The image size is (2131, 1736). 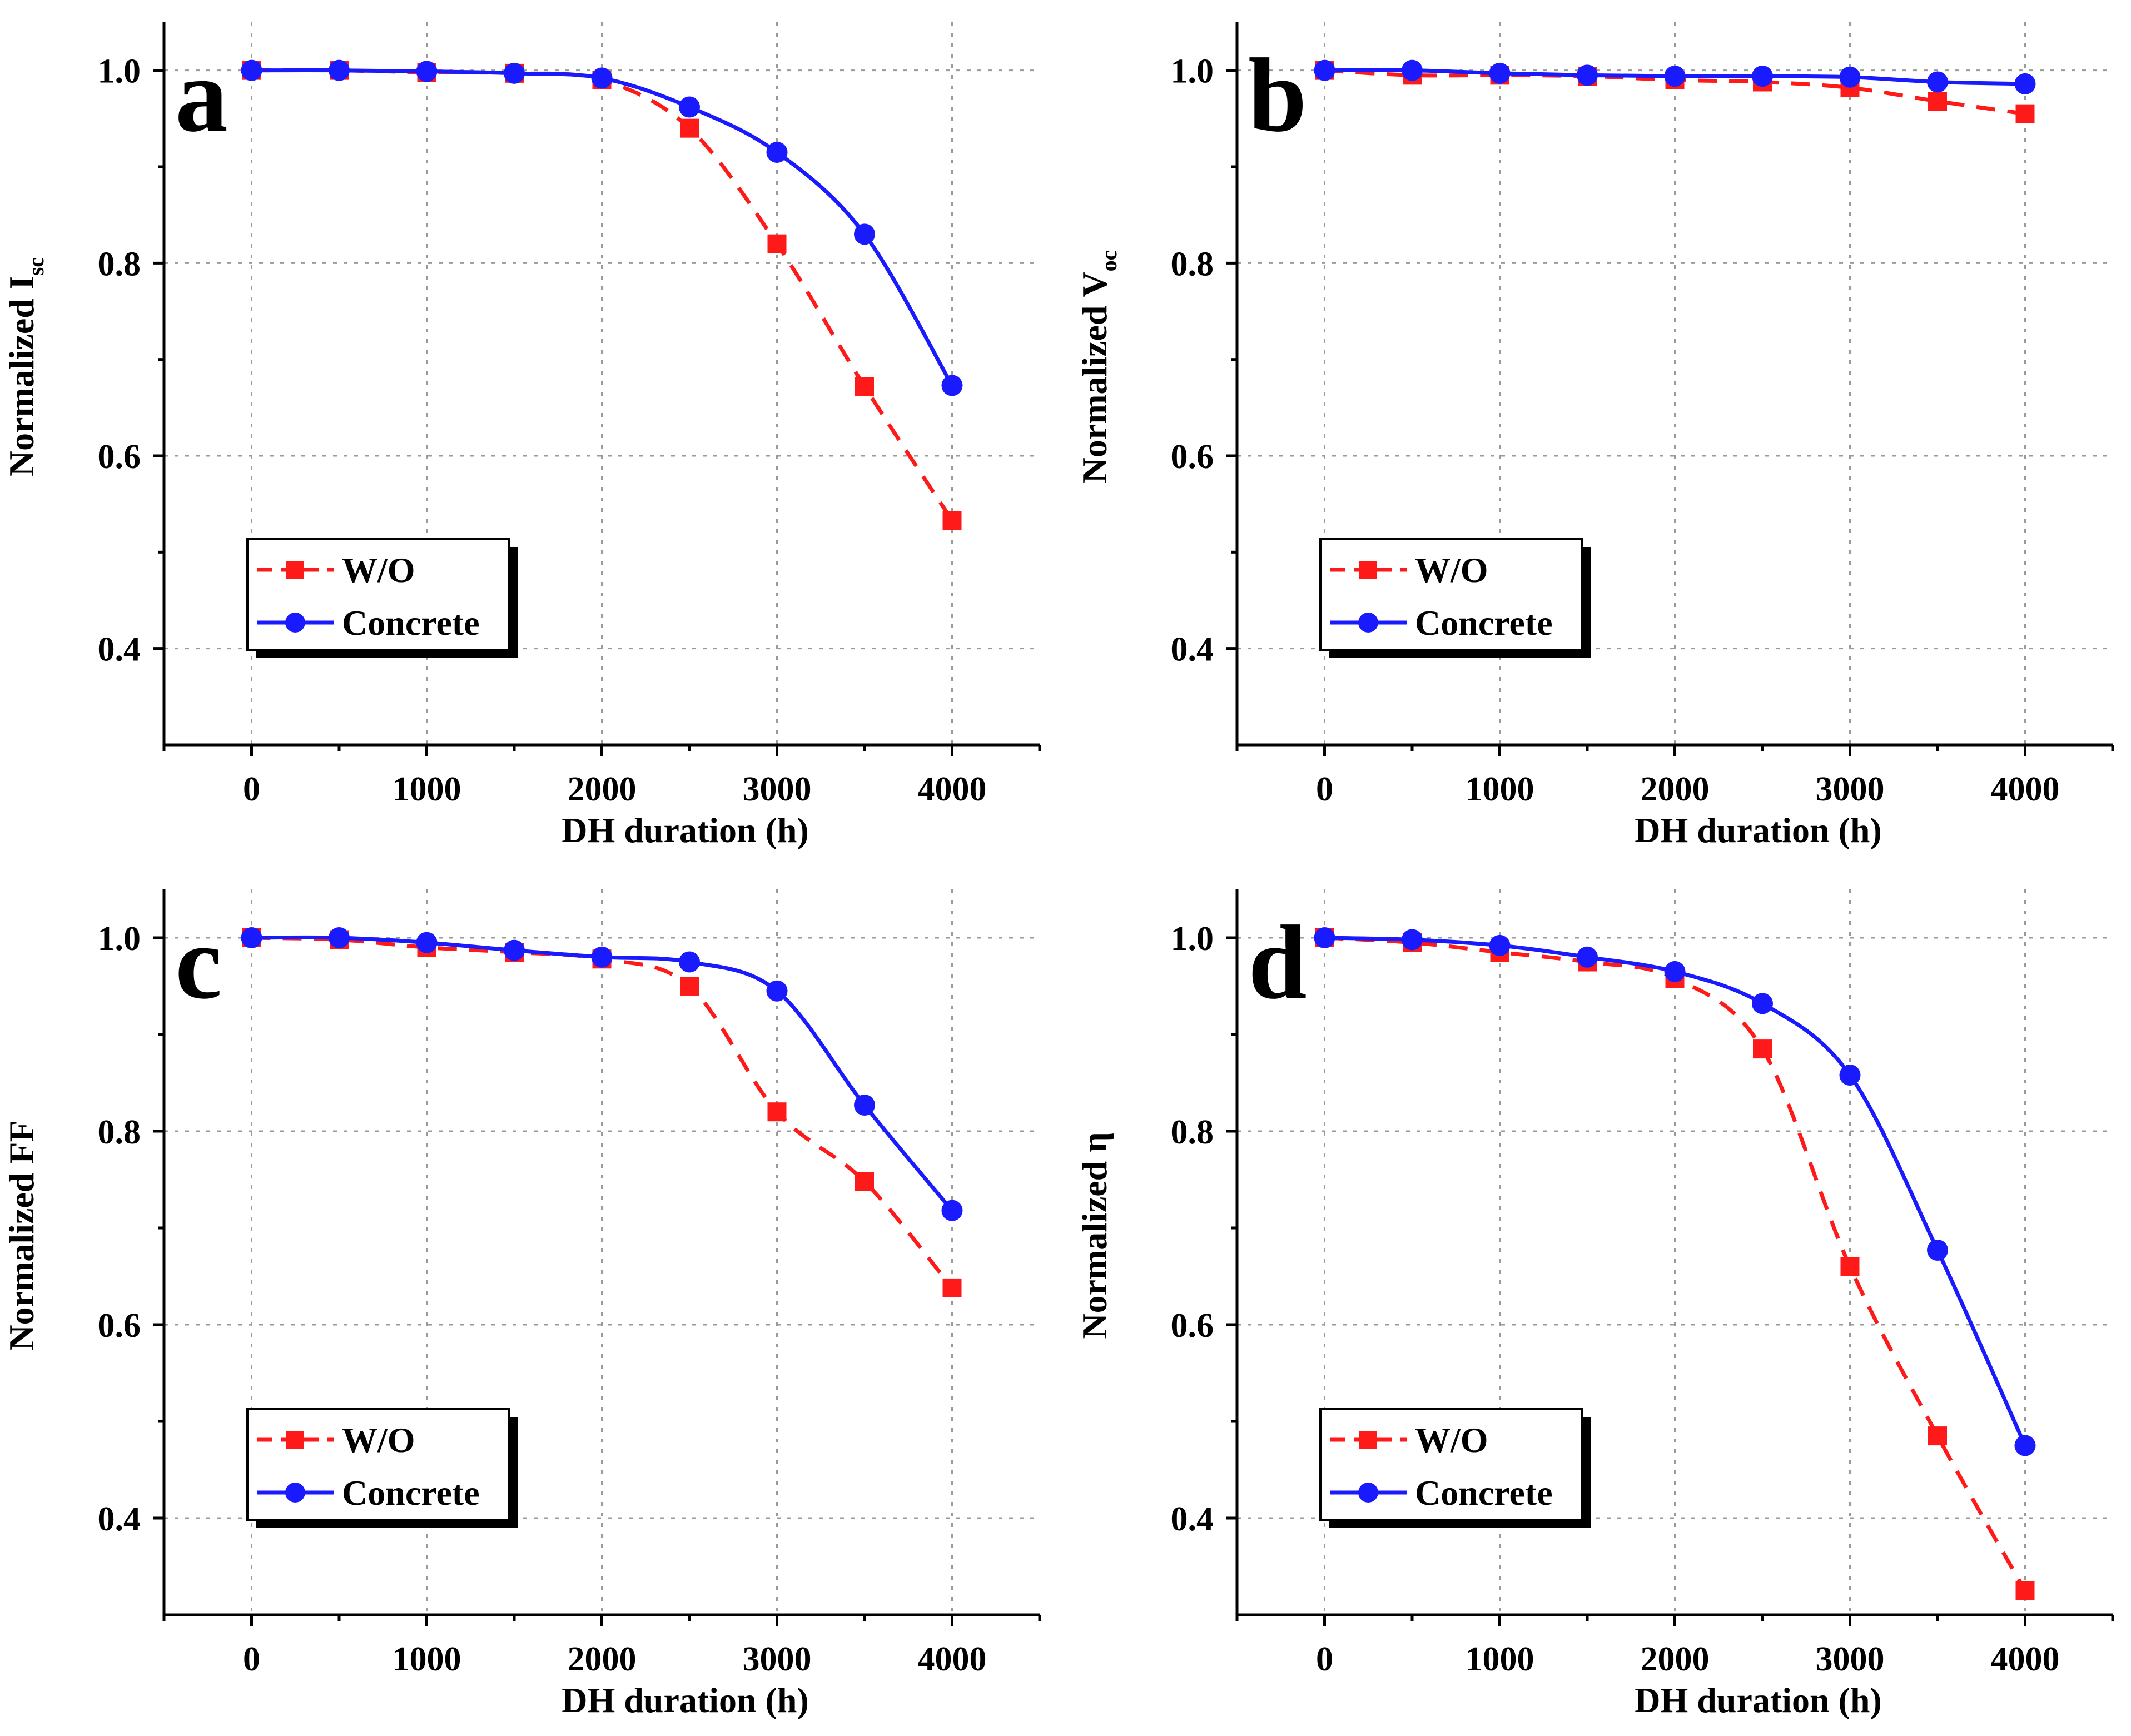 I want to click on y-axis-title-main: Normalized FF, so click(x=21, y=1235).